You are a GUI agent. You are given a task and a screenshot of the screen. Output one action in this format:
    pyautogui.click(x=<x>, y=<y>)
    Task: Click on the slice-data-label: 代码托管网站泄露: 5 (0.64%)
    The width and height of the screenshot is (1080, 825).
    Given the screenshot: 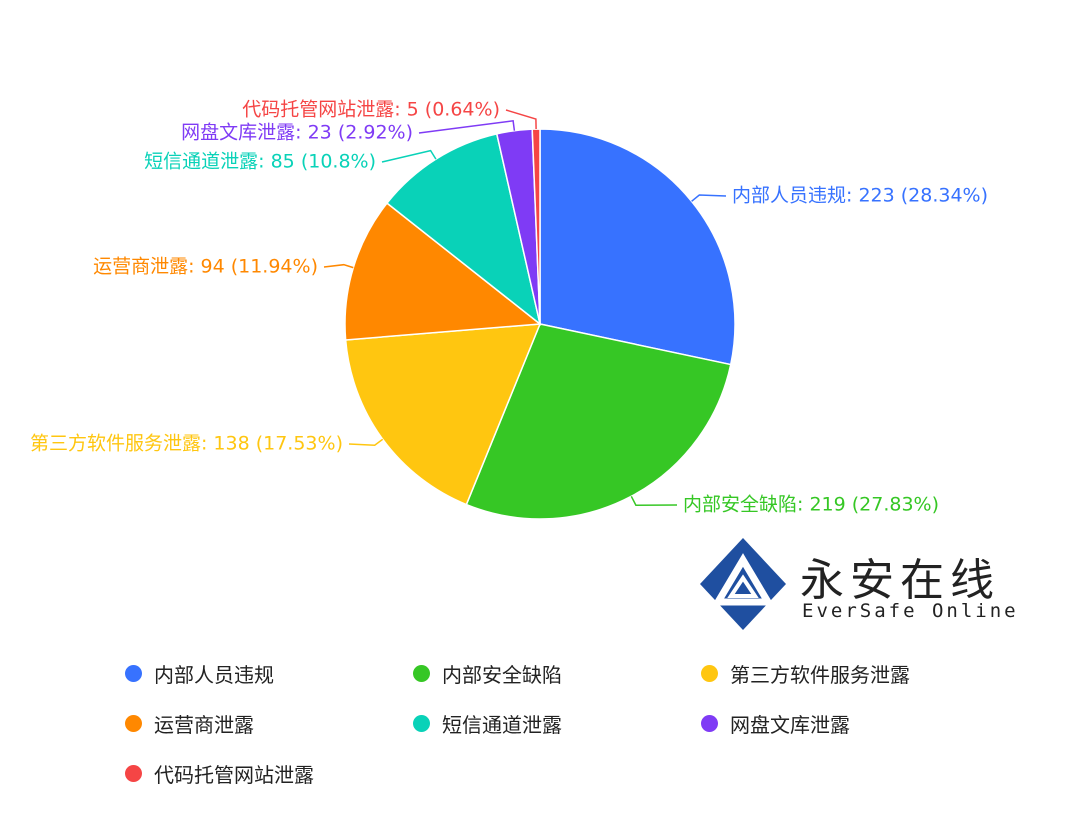 What is the action you would take?
    pyautogui.click(x=371, y=110)
    